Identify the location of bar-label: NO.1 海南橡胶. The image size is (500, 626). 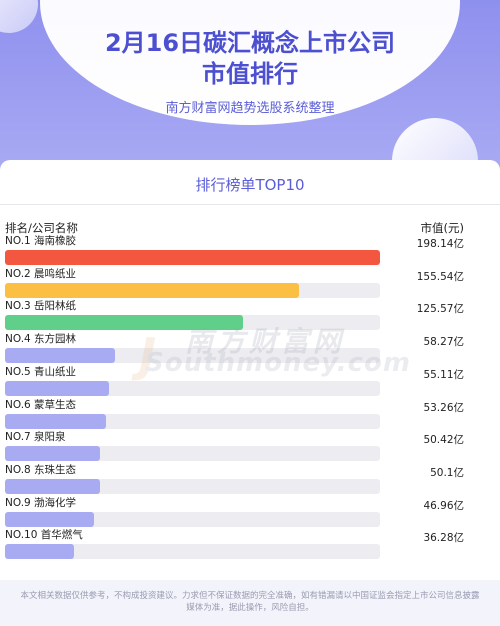
(41, 241).